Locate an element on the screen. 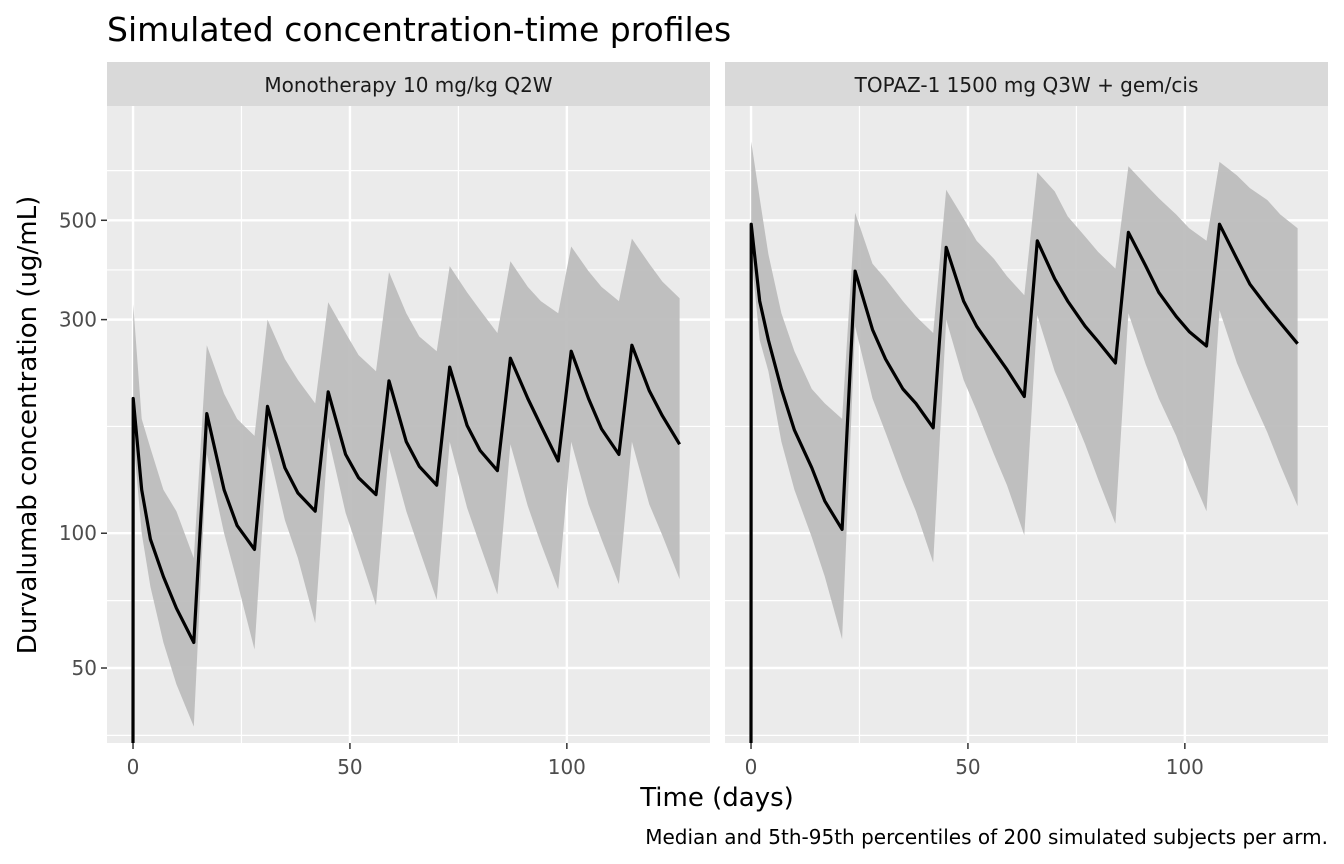  y-tick-label: 500 is located at coordinates (78, 220).